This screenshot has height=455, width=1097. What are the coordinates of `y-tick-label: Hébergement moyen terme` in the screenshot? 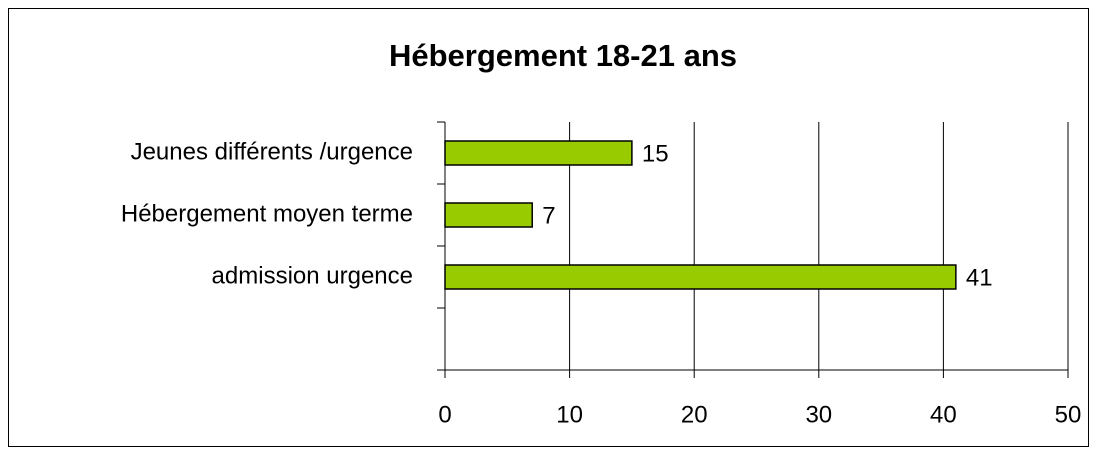 It's located at (267, 213).